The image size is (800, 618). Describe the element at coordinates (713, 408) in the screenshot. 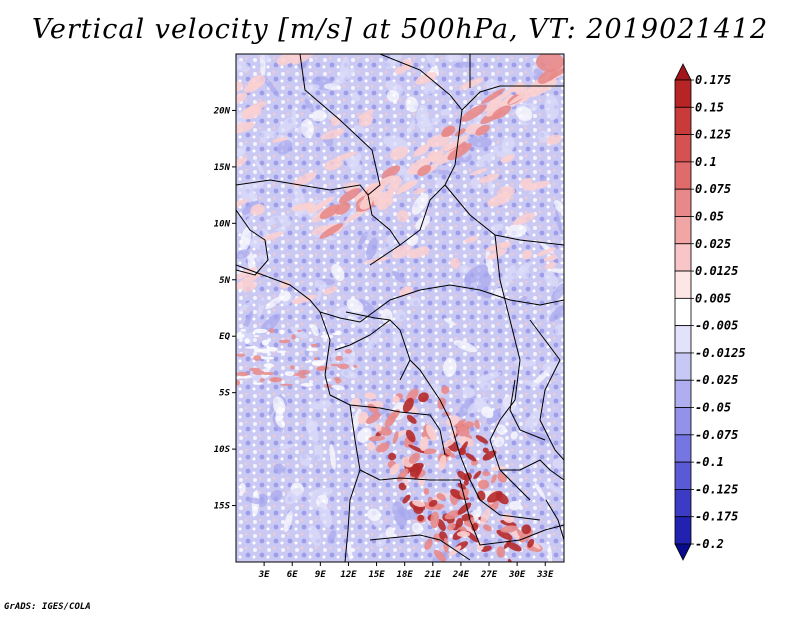

I see `colorbar-label: -0.05` at that location.